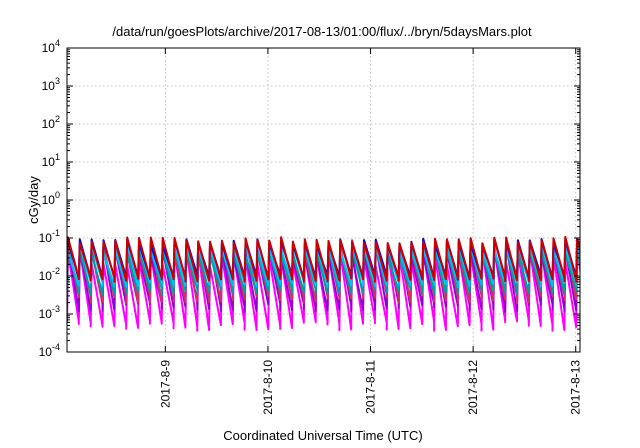  What do you see at coordinates (576, 387) in the screenshot?
I see `x-tick-label: 2017-8-13` at bounding box center [576, 387].